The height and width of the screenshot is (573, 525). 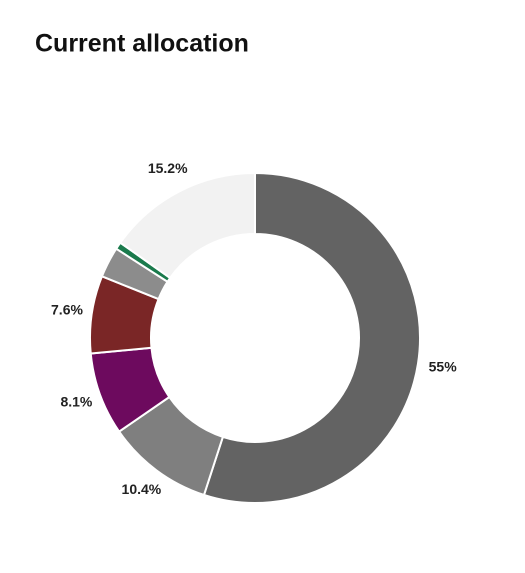 What do you see at coordinates (67, 309) in the screenshot?
I see `data-label: 7.6%` at bounding box center [67, 309].